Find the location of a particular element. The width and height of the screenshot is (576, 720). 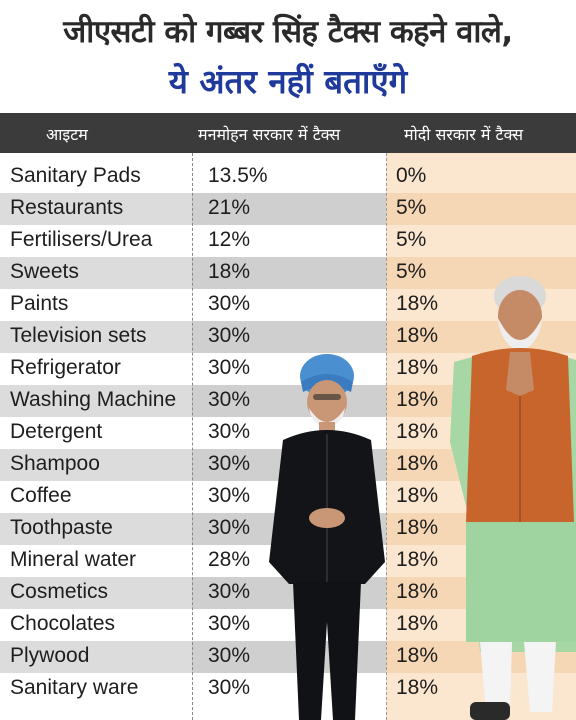

item-name-cell: Chocolates is located at coordinates (96, 625).